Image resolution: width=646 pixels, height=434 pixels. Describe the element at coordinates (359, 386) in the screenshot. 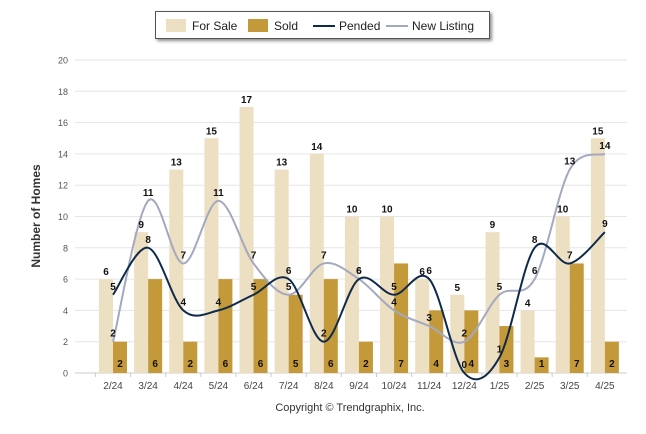

I see `x-tick-label: 9/24` at that location.